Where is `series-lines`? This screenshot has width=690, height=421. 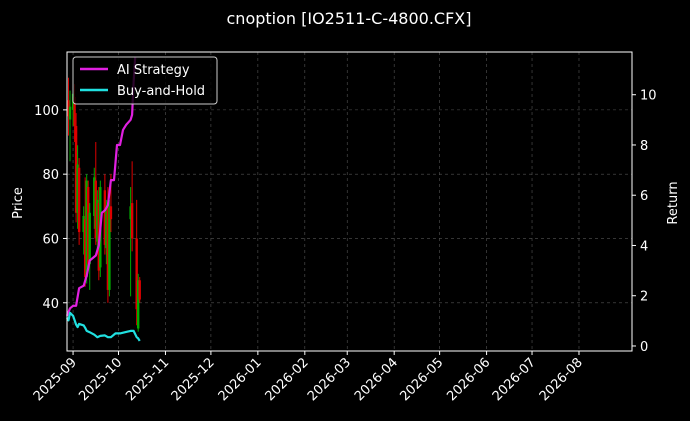 series-lines is located at coordinates (103, 199).